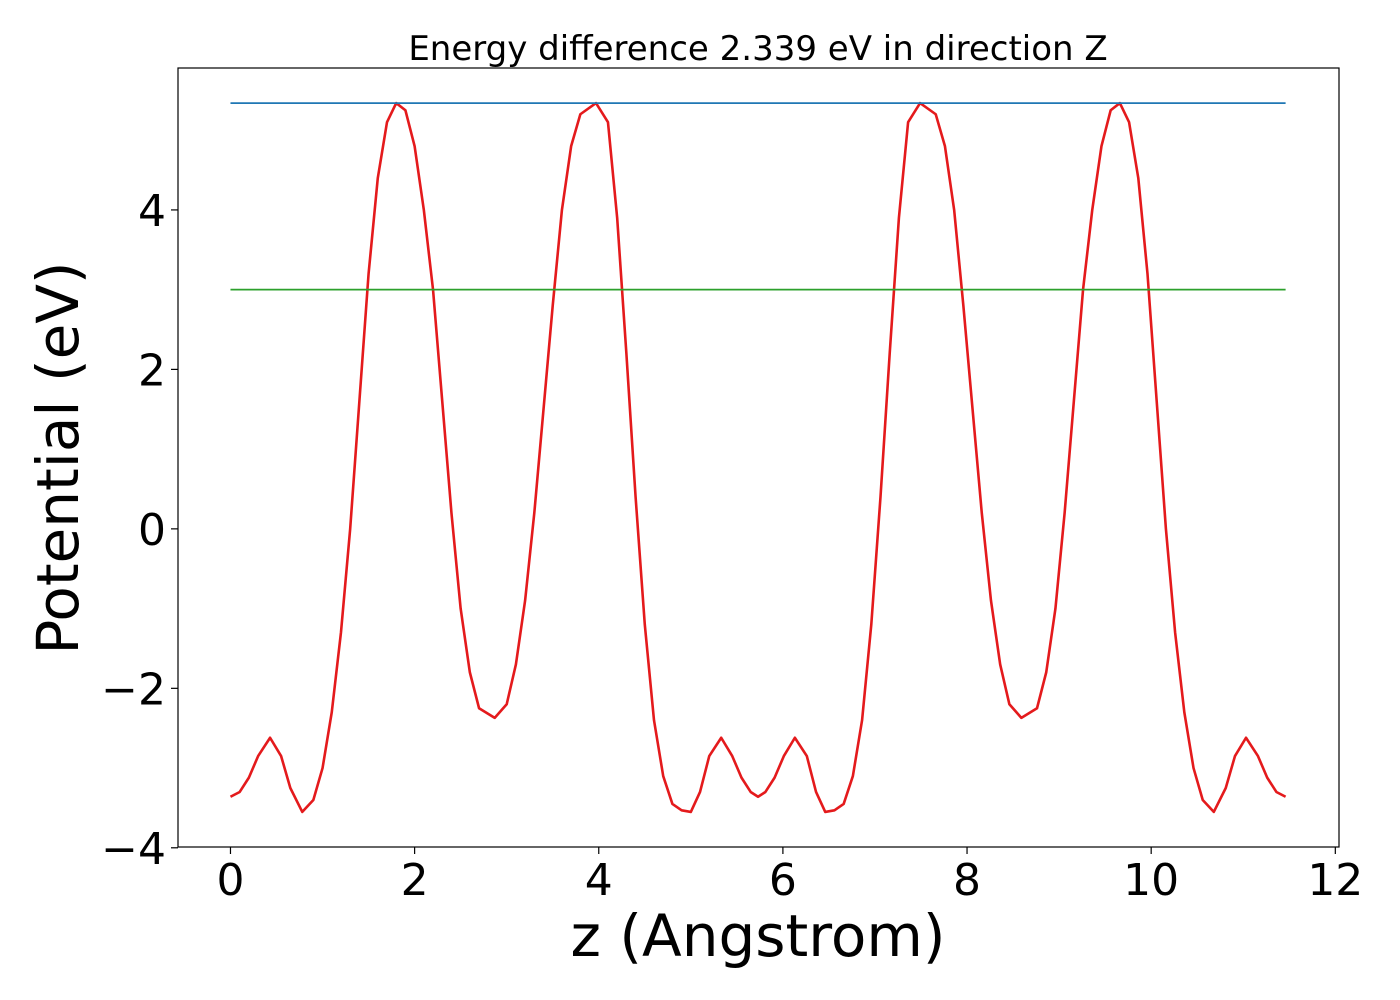  Describe the element at coordinates (133, 849) in the screenshot. I see `y-tick-label: −4` at that location.